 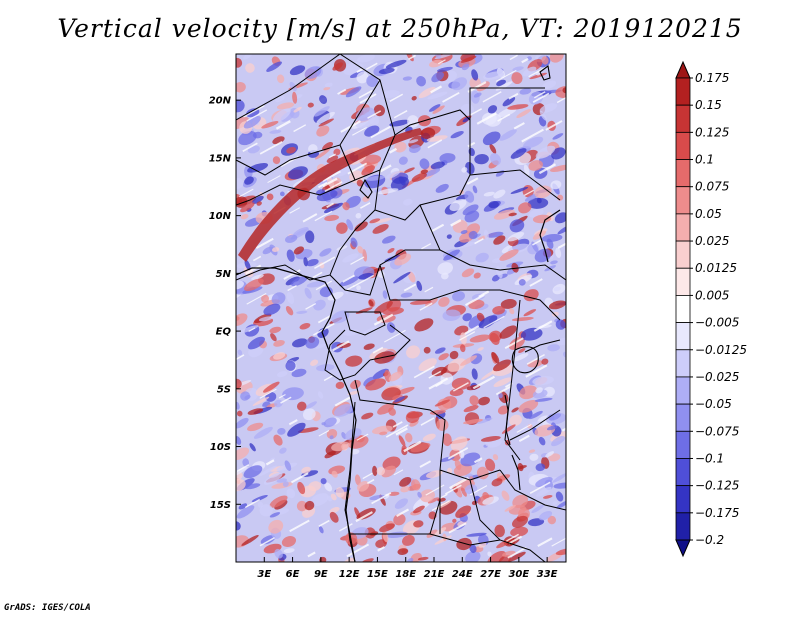 I want to click on x-tick-label: 21E, so click(x=434, y=574).